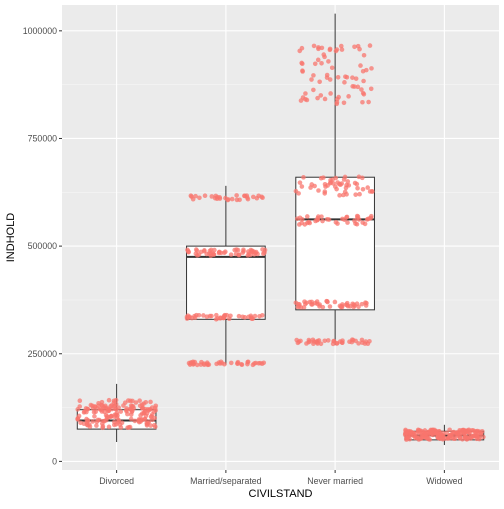 This screenshot has width=504, height=509. What do you see at coordinates (40, 31) in the screenshot?
I see `y-tick-label: 1000000` at bounding box center [40, 31].